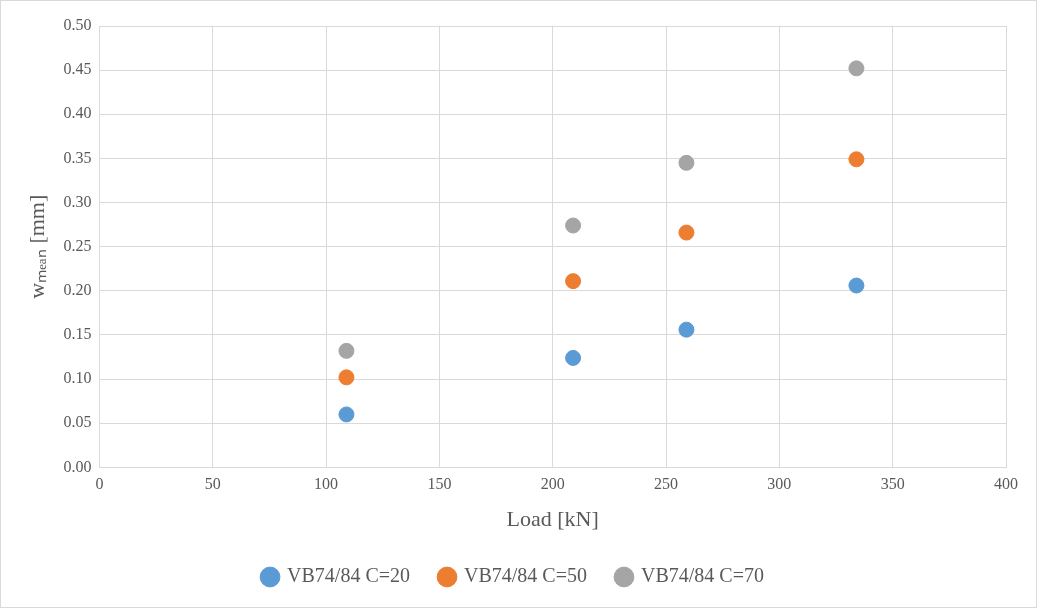 This screenshot has height=608, width=1037. I want to click on y-tick-label: 0.40, so click(77, 113).